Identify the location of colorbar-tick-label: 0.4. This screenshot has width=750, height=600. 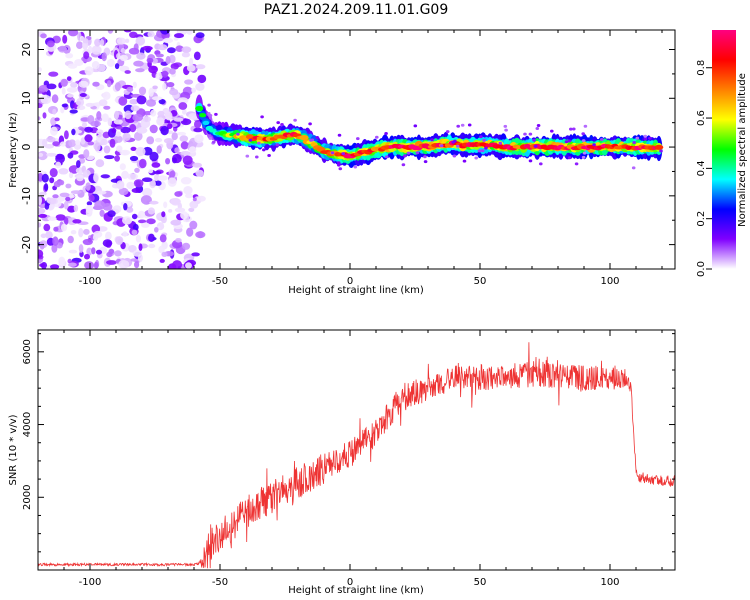
(701, 168).